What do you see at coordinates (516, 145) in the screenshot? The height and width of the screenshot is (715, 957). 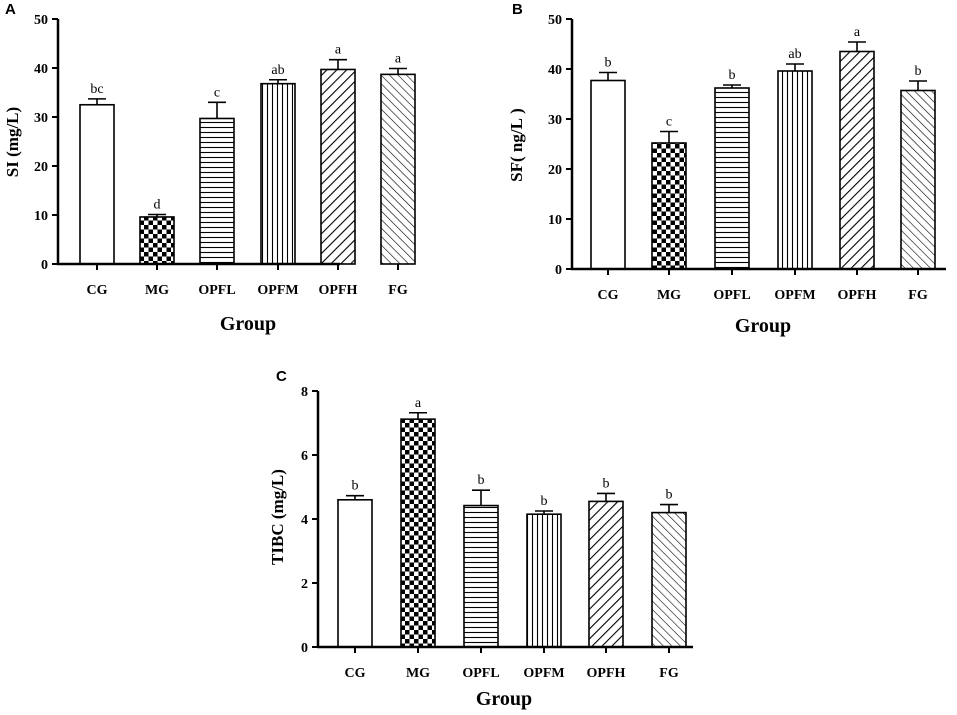 I see `y-axis-title: SF( ng/L )` at bounding box center [516, 145].